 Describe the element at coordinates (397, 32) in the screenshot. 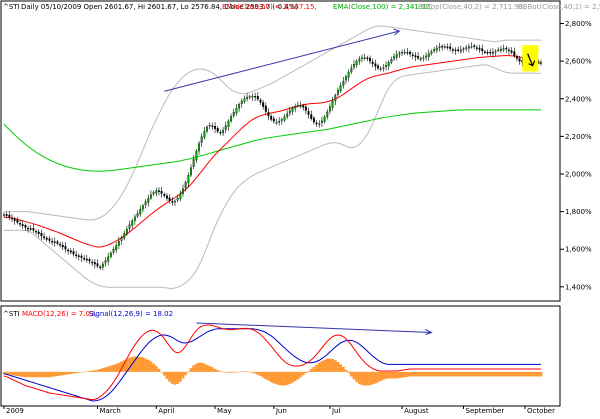

I see `price-trendline-arrowhead` at that location.